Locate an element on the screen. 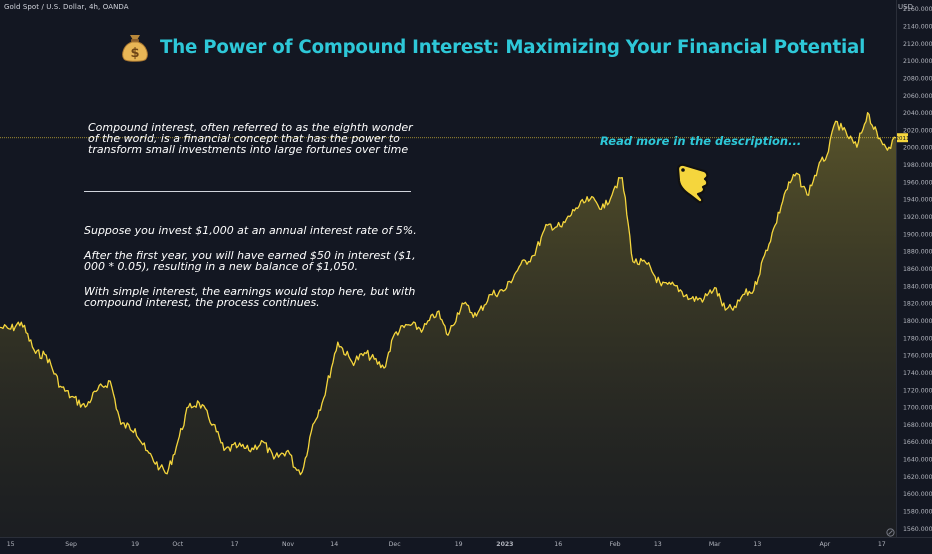 The width and height of the screenshot is (932, 554). y-tick-label: 1600.000 is located at coordinates (917, 494).